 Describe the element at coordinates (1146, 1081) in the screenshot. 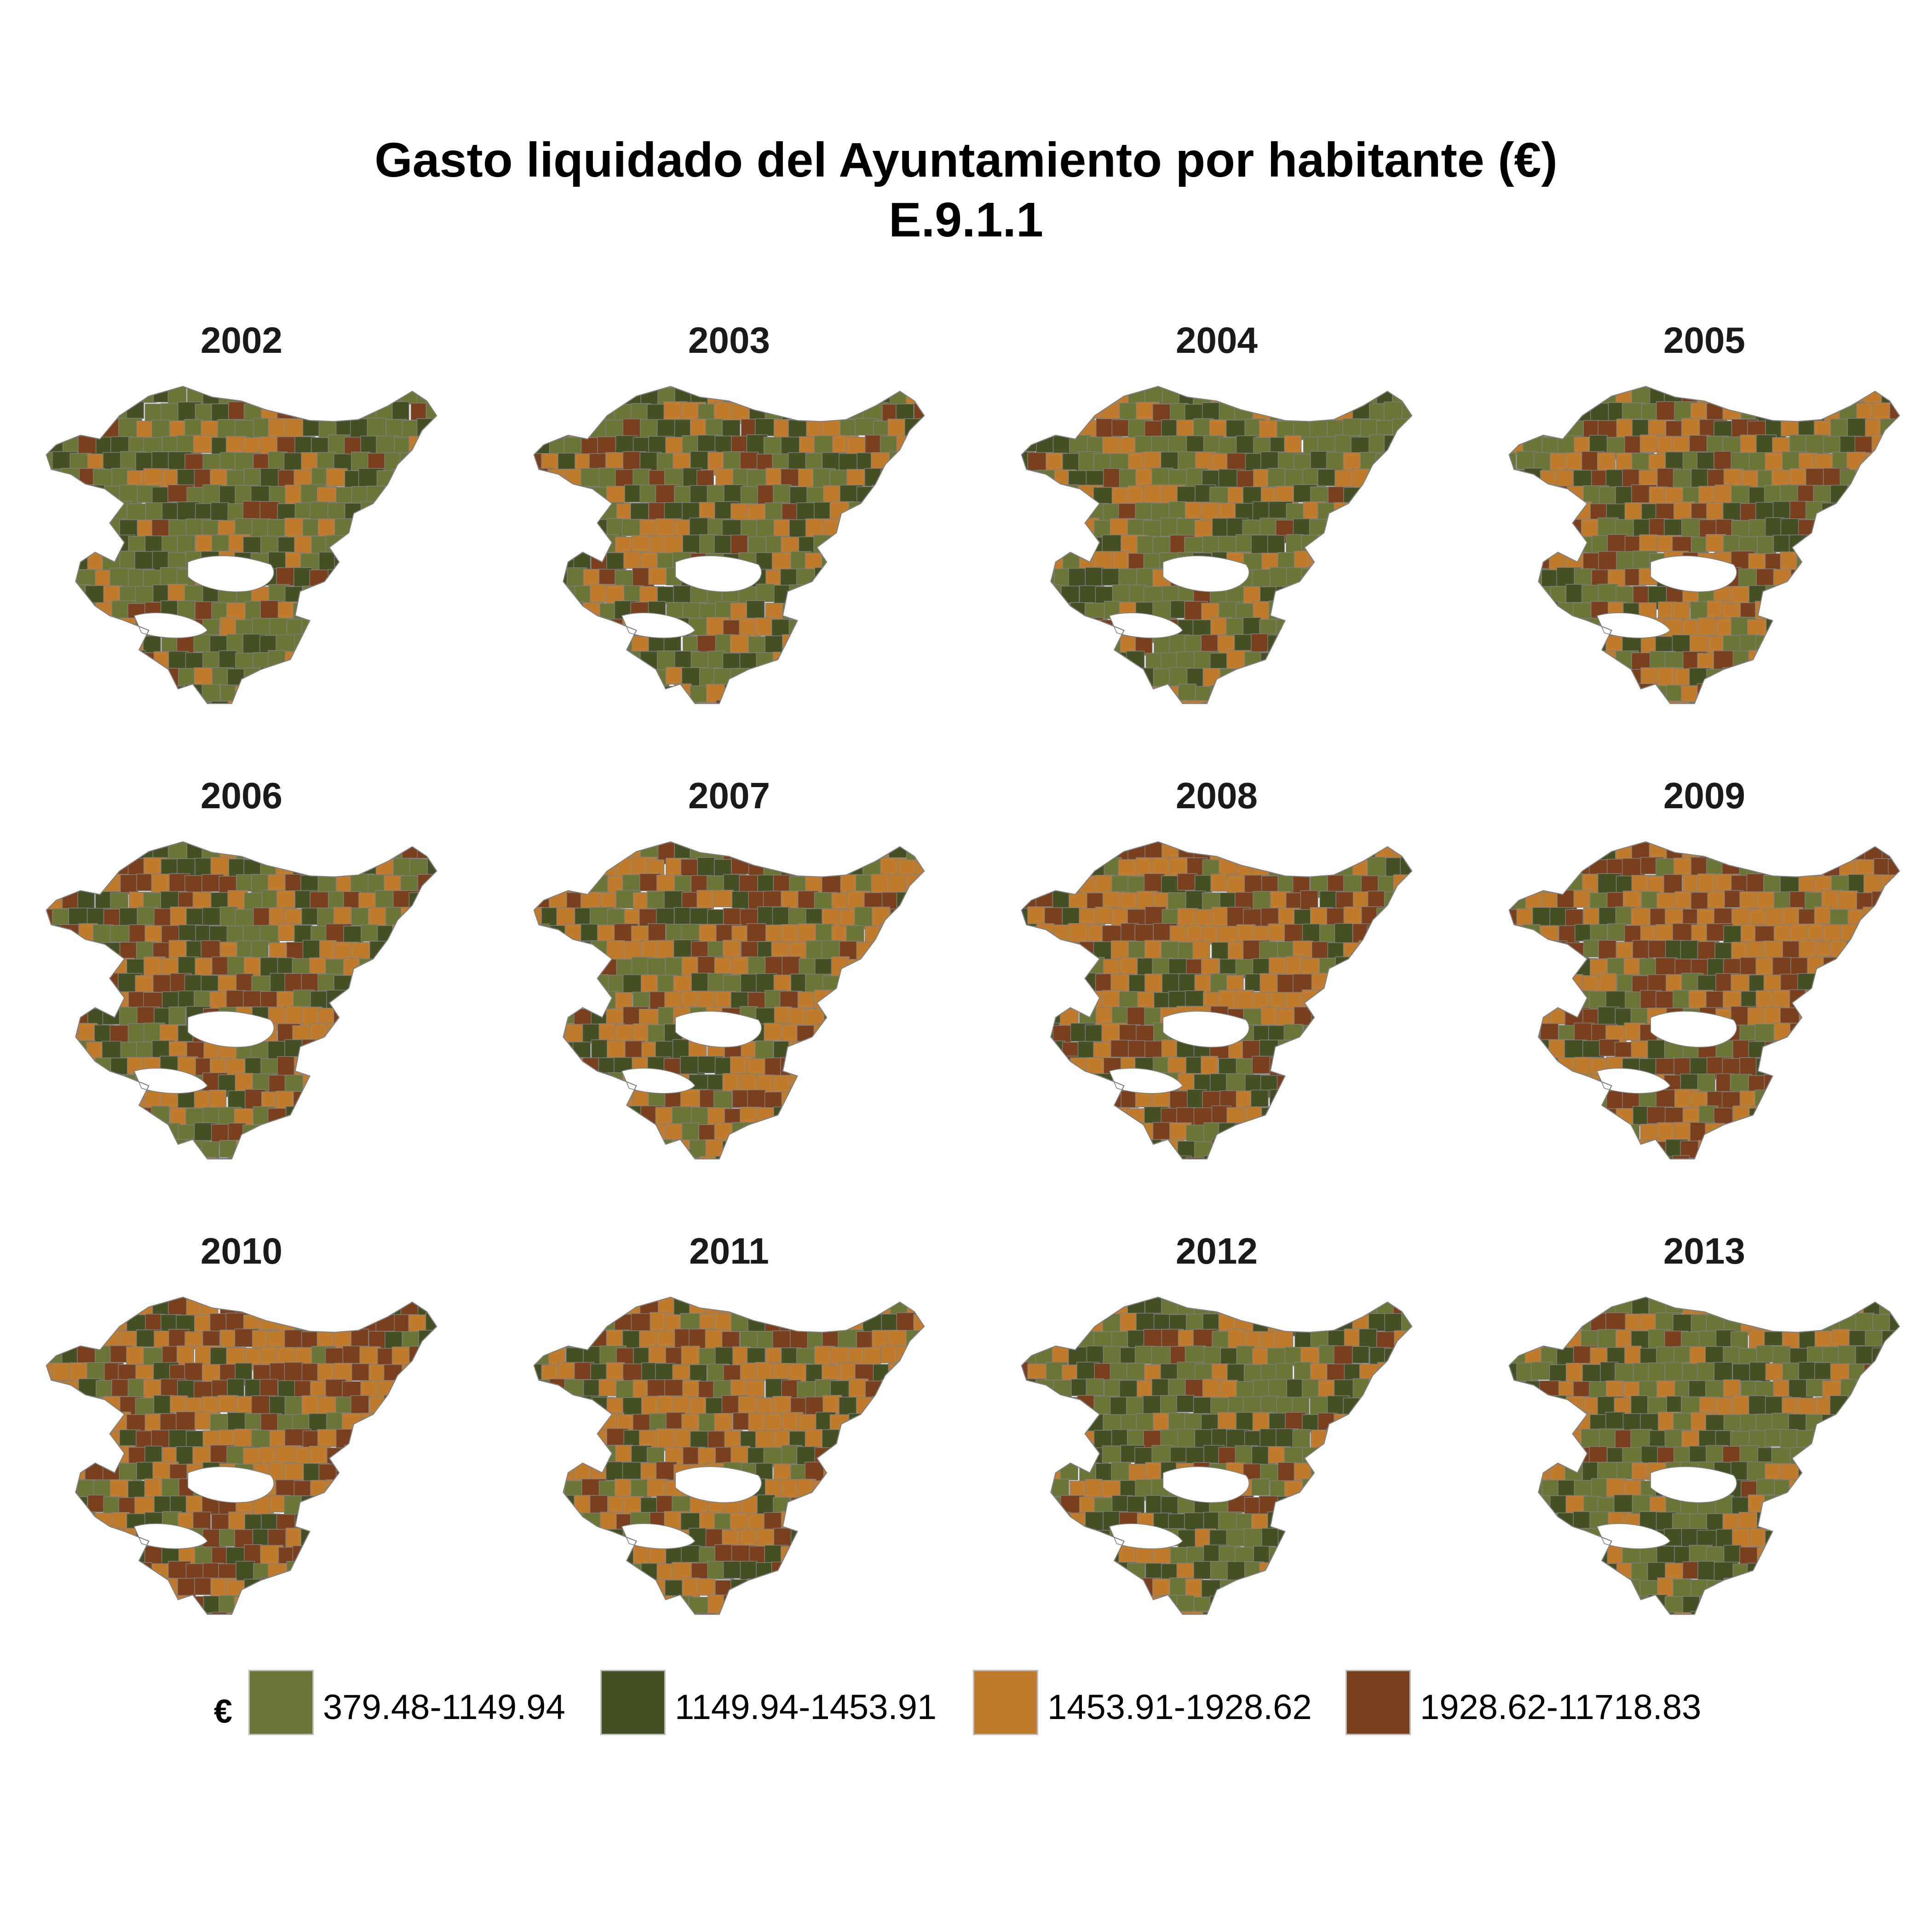

I see `map-gap-area` at that location.